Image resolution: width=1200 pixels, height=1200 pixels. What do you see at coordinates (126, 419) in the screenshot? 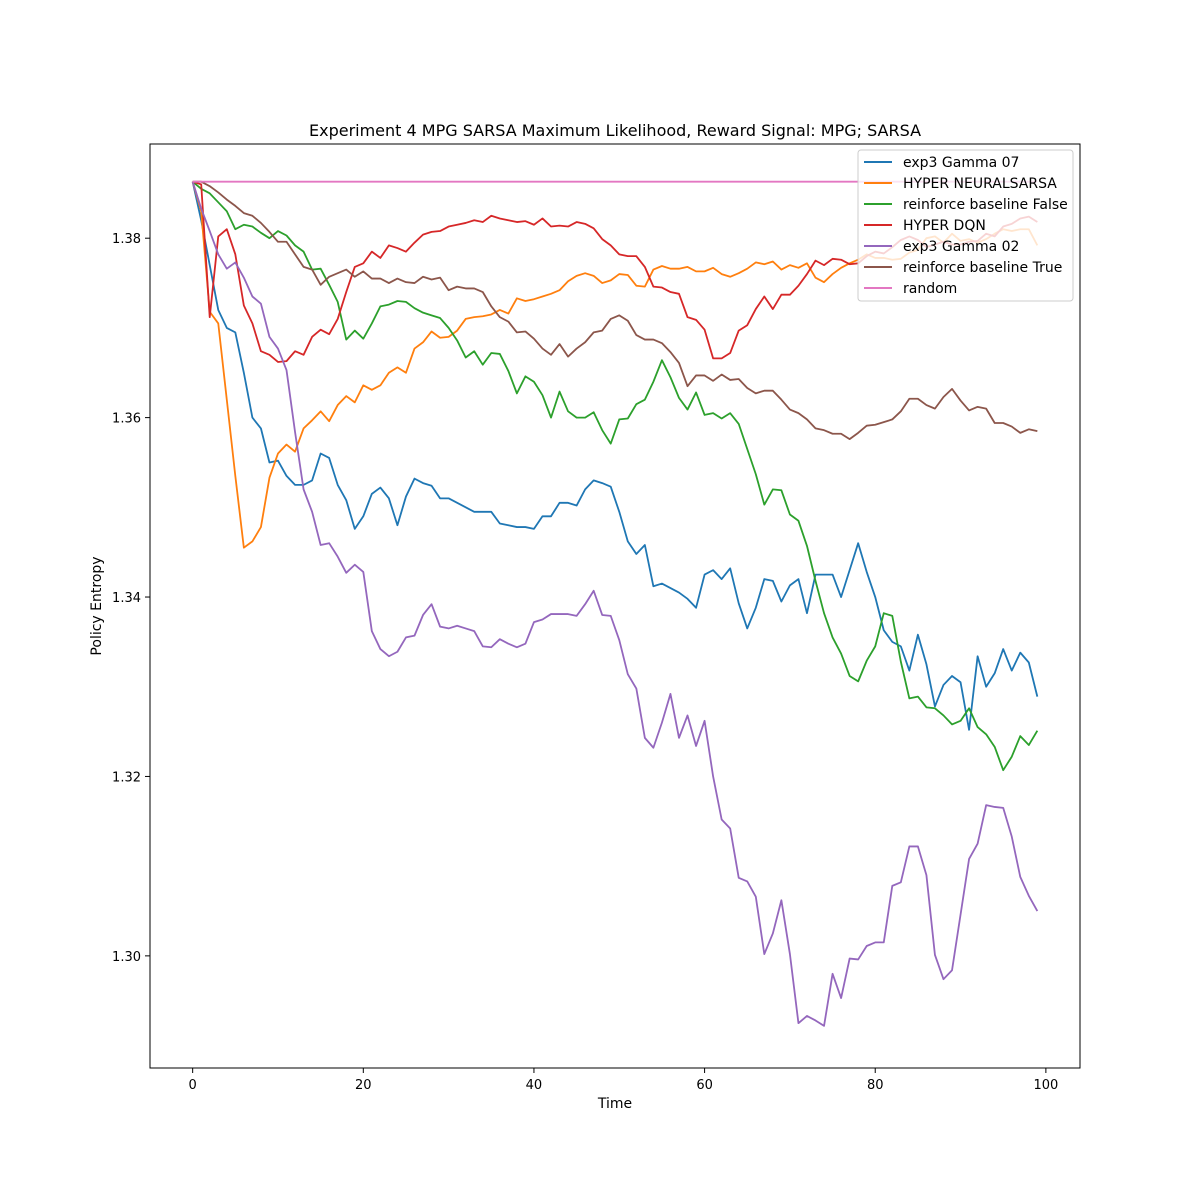
I see `y-tick-label: 1.36` at bounding box center [126, 419].